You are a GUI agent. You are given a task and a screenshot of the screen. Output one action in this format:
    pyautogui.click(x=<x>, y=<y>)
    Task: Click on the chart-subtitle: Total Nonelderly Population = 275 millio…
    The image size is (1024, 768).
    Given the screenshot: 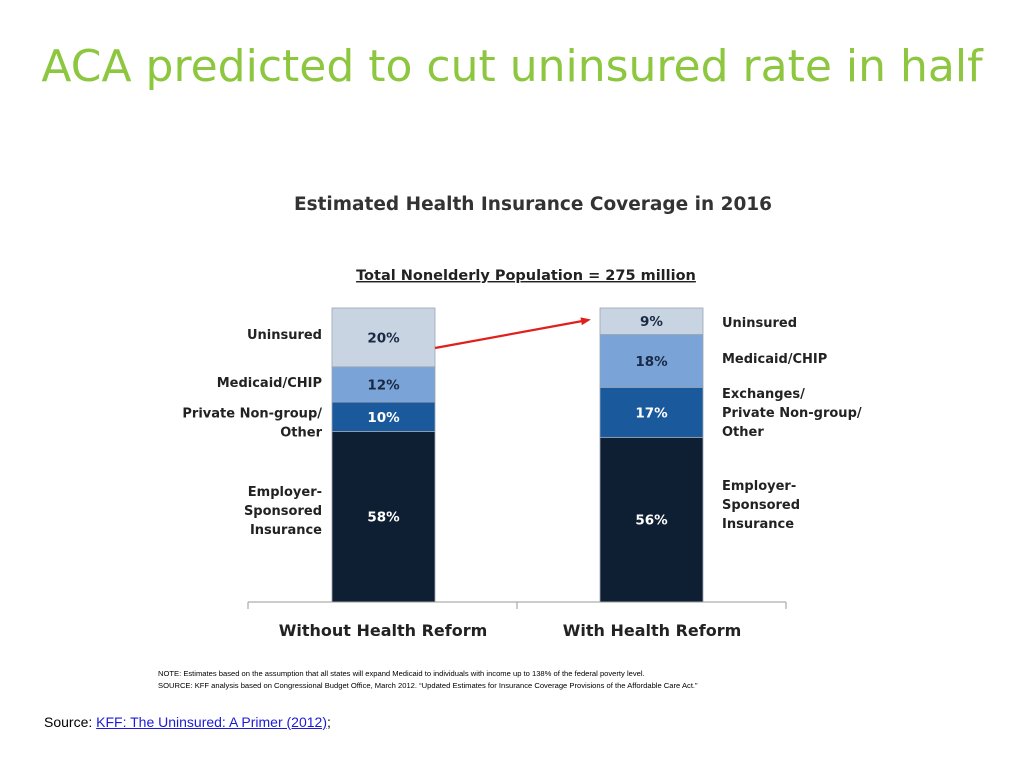 What is the action you would take?
    pyautogui.click(x=526, y=276)
    